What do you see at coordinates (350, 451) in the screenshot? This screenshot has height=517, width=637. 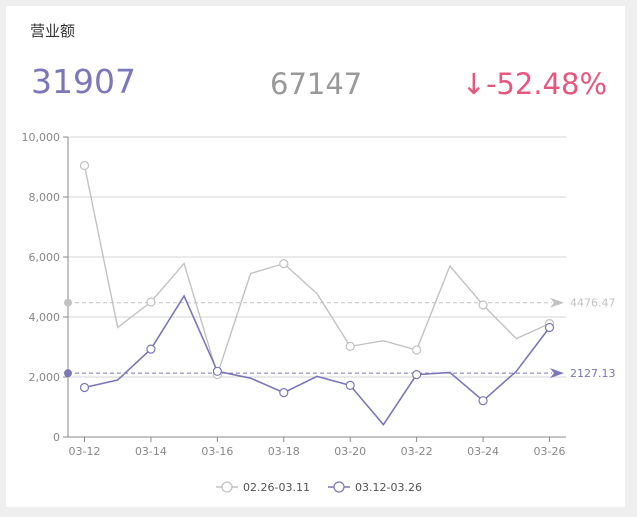 I see `x-tick-label: 03-20` at bounding box center [350, 451].